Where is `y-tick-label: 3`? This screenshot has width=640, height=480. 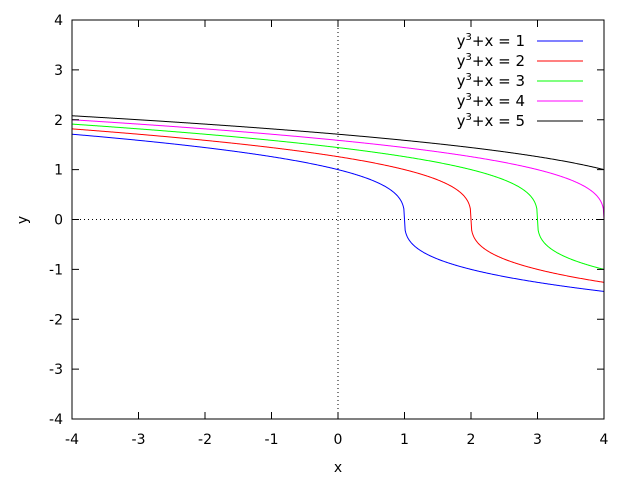
y-tick-label: 3 is located at coordinates (58, 71).